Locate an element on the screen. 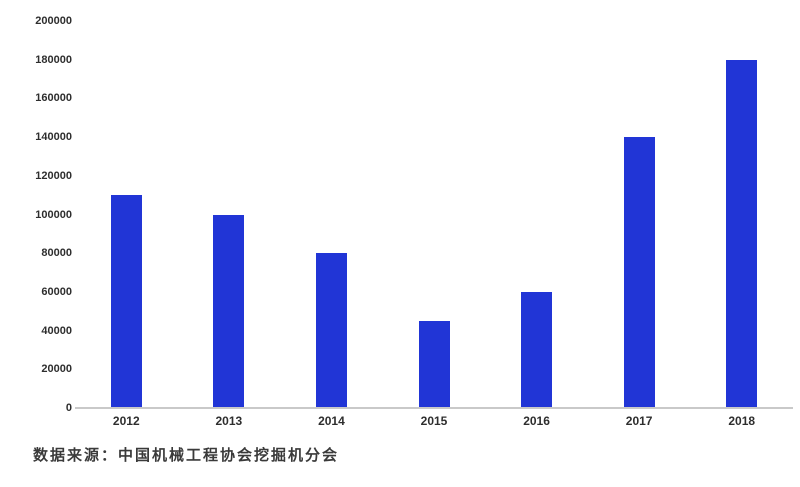 Image resolution: width=800 pixels, height=487 pixels. y-axis-tick-label: 180000 is located at coordinates (53, 59).